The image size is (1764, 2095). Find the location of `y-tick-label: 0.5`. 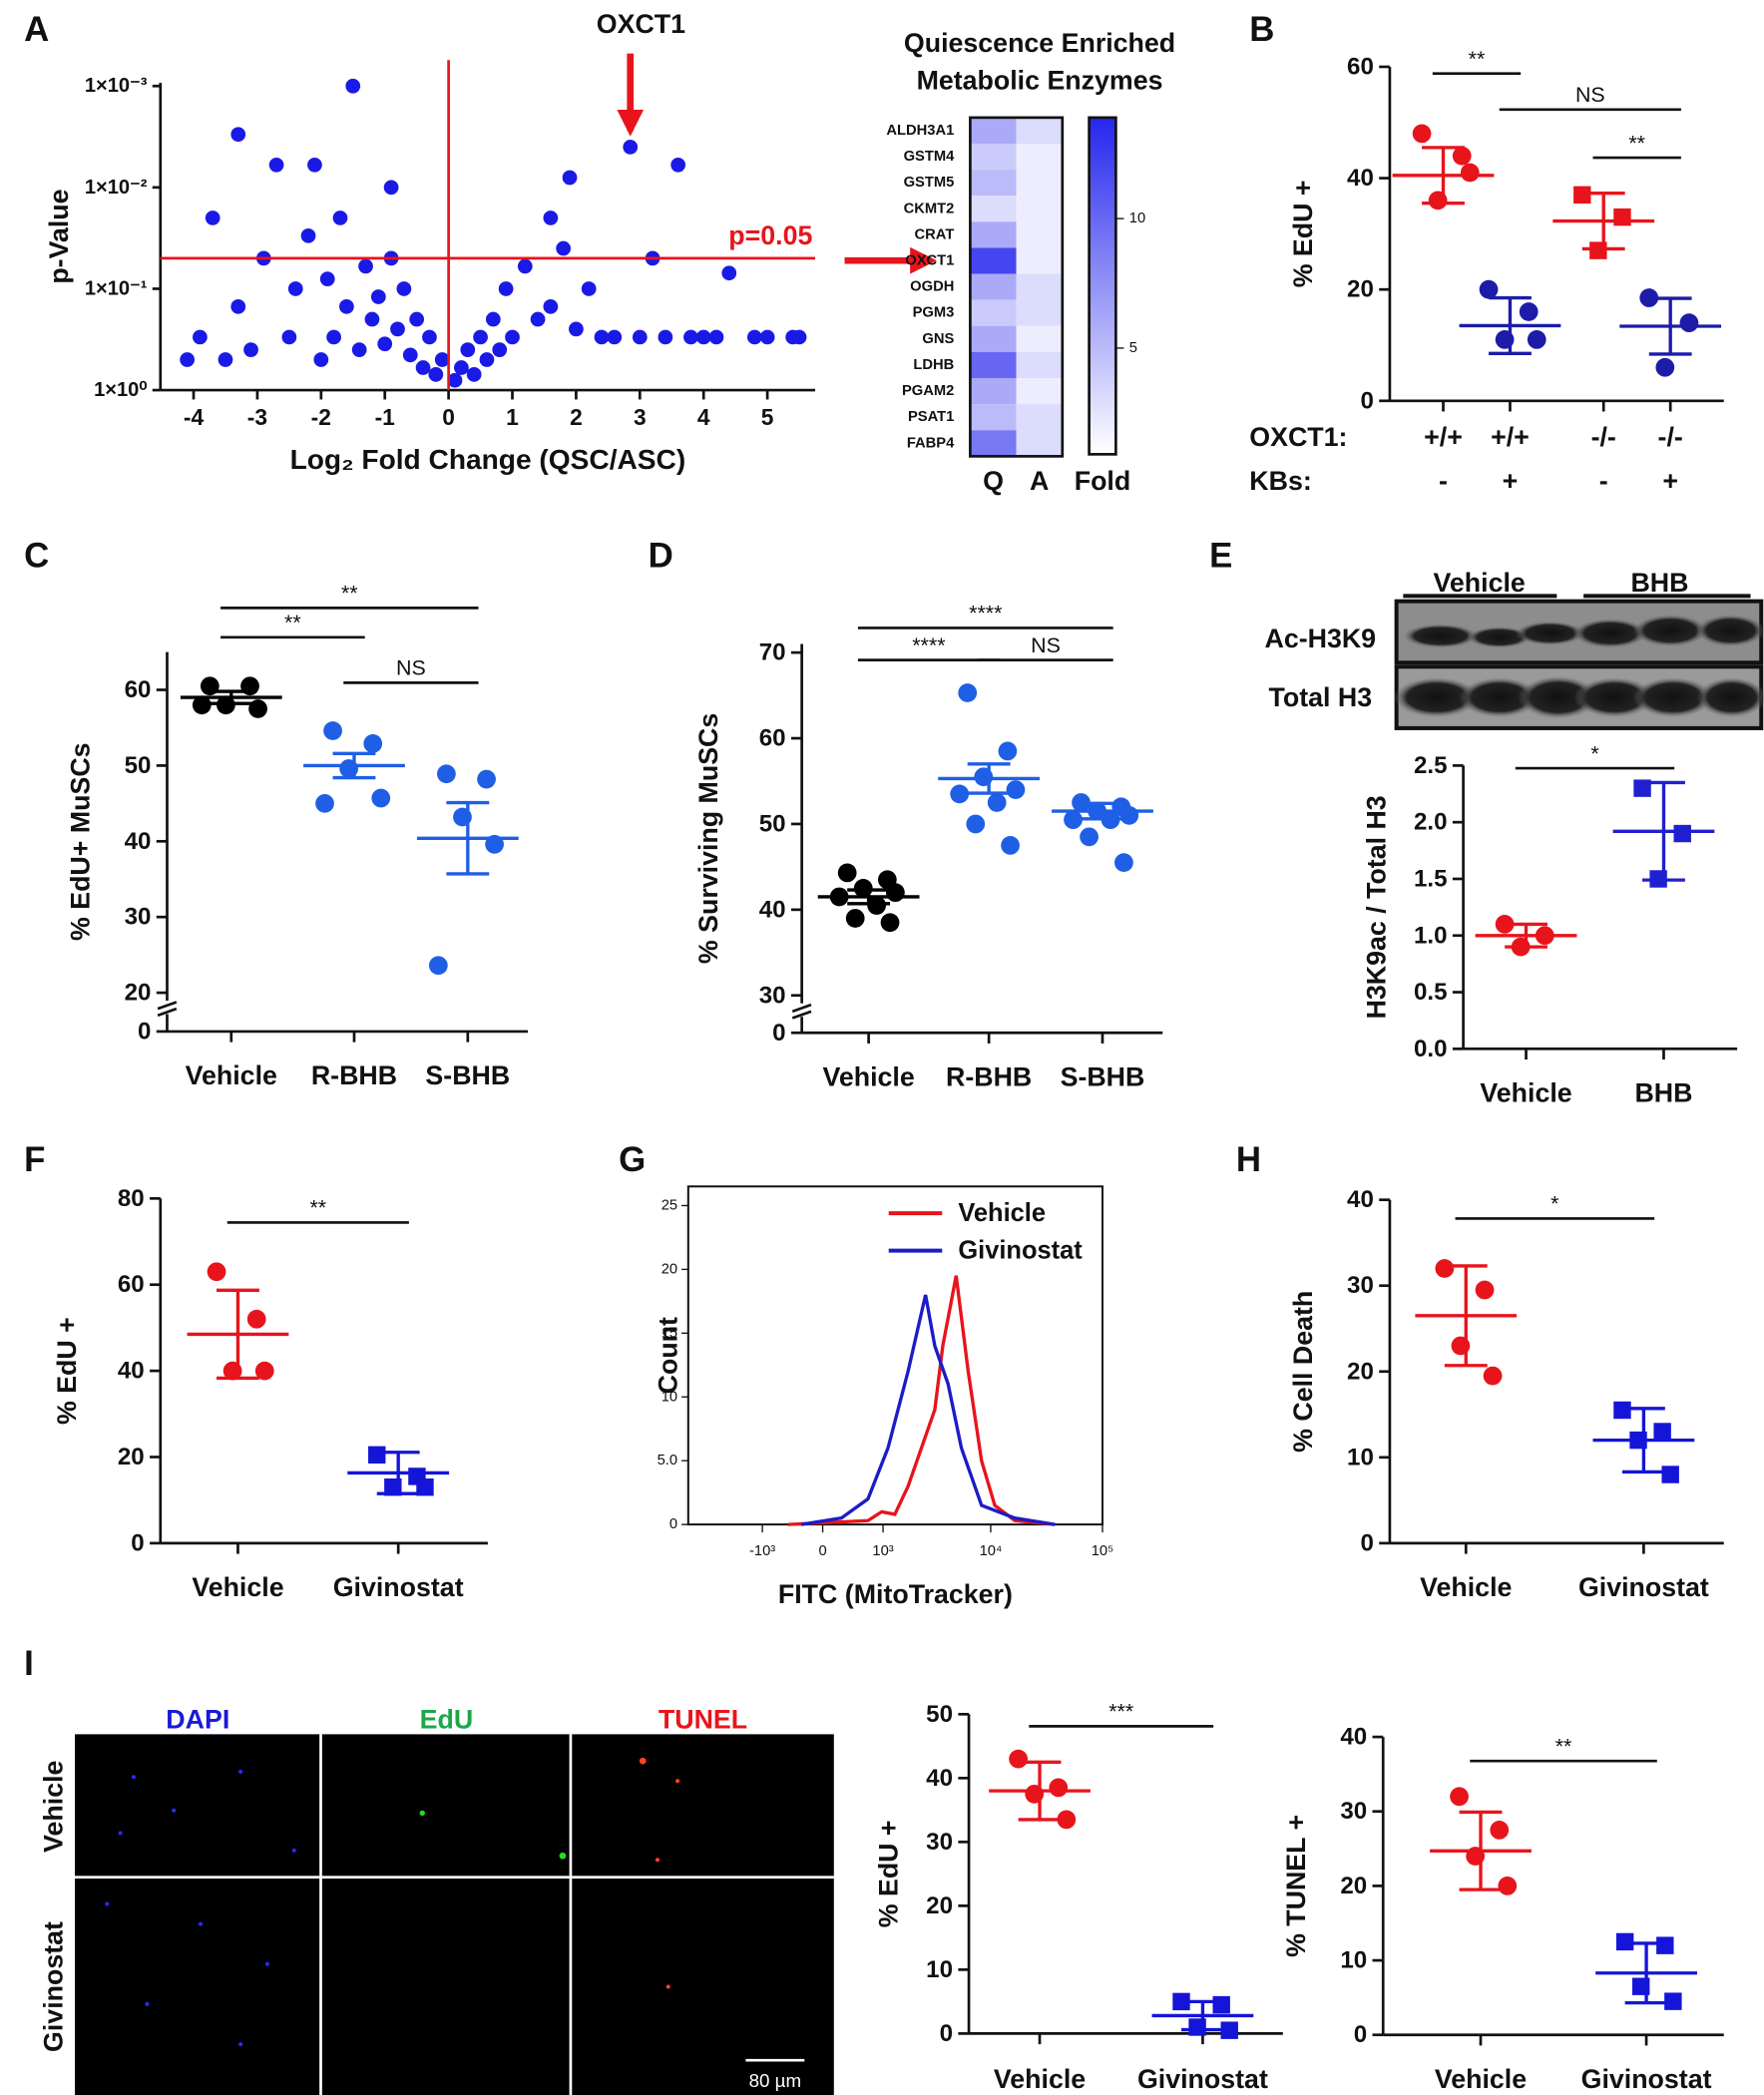

y-tick-label: 0.5 is located at coordinates (1430, 992).